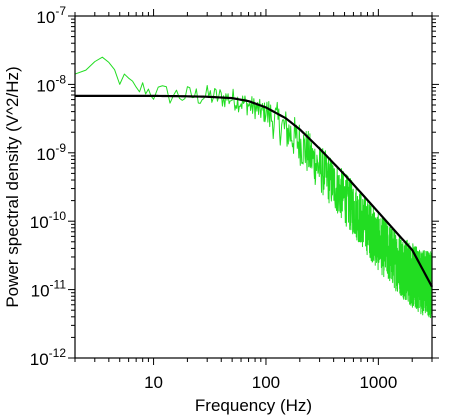  What do you see at coordinates (153, 382) in the screenshot?
I see `x-tick-label: 10` at bounding box center [153, 382].